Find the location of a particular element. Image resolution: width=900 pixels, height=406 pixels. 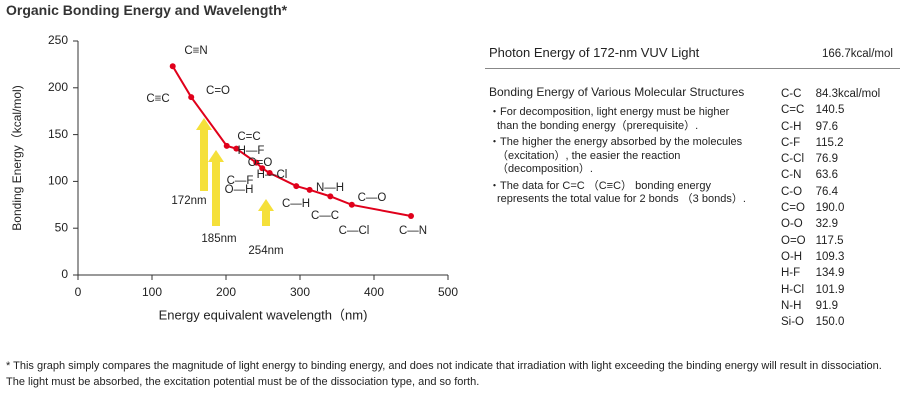

bond-label: C≡N is located at coordinates (195, 51).